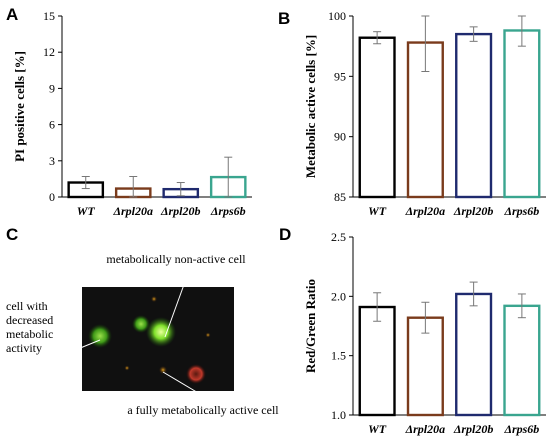 The image size is (550, 444). What do you see at coordinates (203, 410) in the screenshot?
I see `label-fully-active: a fully metabolically active cell` at bounding box center [203, 410].